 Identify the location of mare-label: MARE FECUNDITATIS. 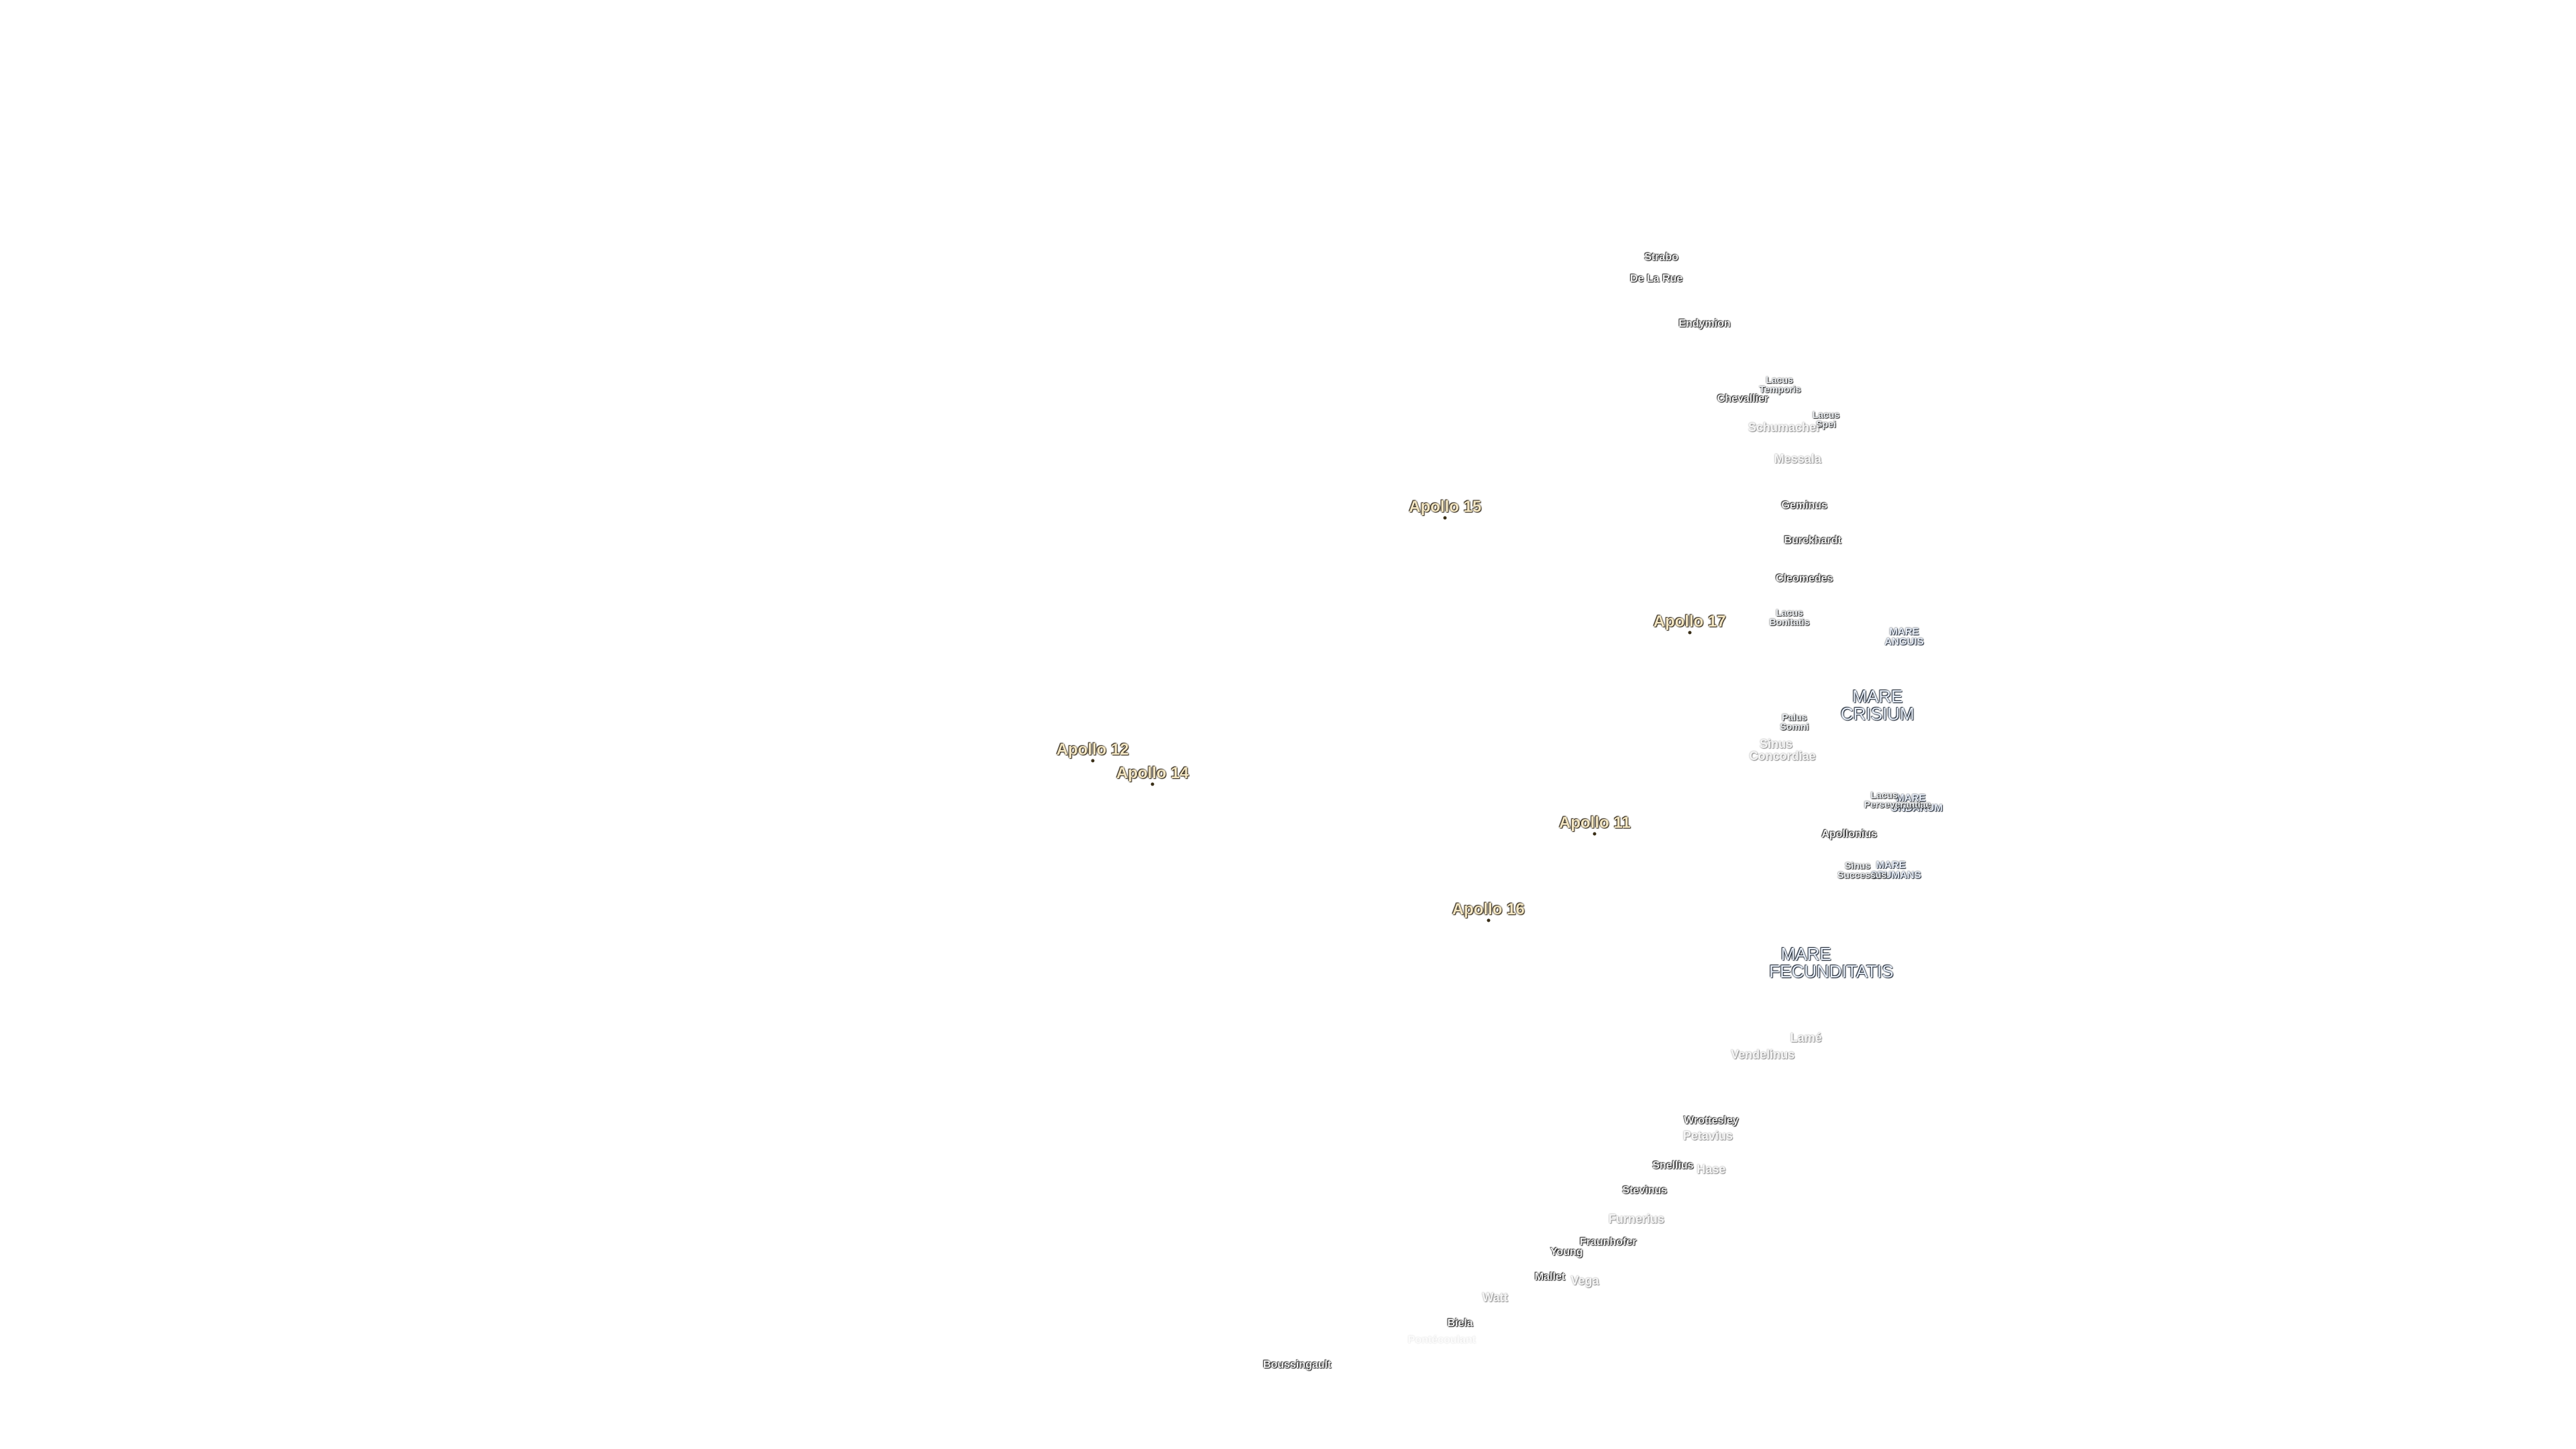
(1831, 963).